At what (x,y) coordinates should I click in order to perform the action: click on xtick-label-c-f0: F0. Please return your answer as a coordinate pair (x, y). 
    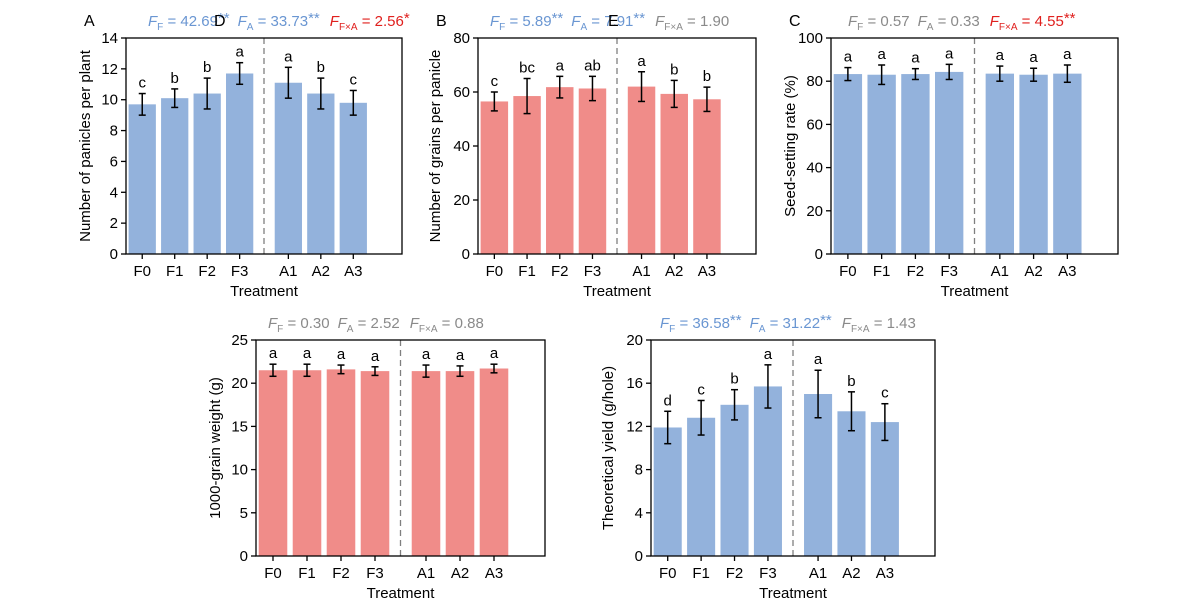
    Looking at the image, I should click on (848, 271).